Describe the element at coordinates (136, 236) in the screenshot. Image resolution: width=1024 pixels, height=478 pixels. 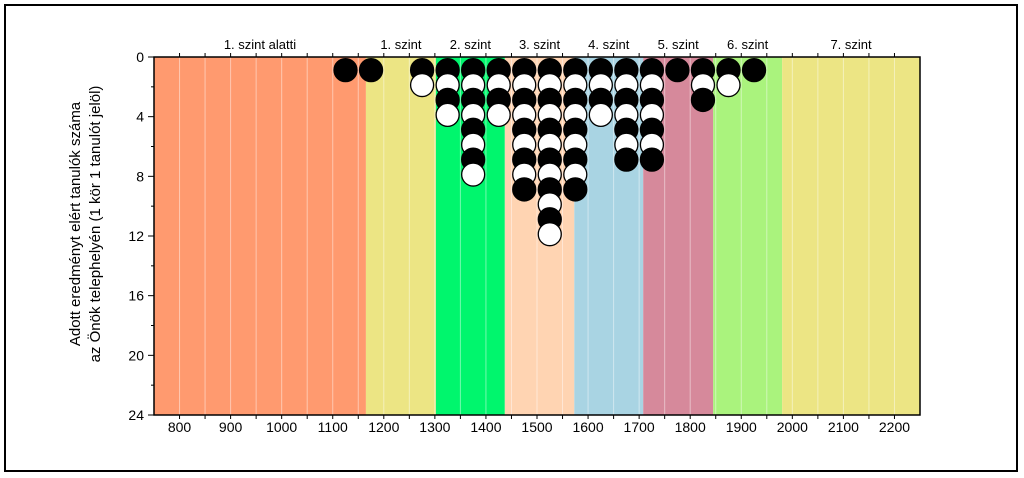
I see `y-tick-label: 12` at that location.